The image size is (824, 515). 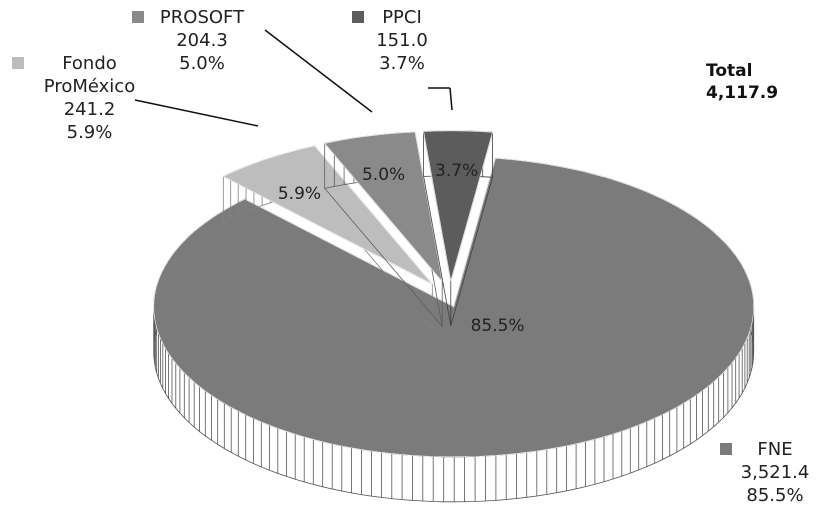 I want to click on category-label: PROSOFT, so click(x=202, y=17).